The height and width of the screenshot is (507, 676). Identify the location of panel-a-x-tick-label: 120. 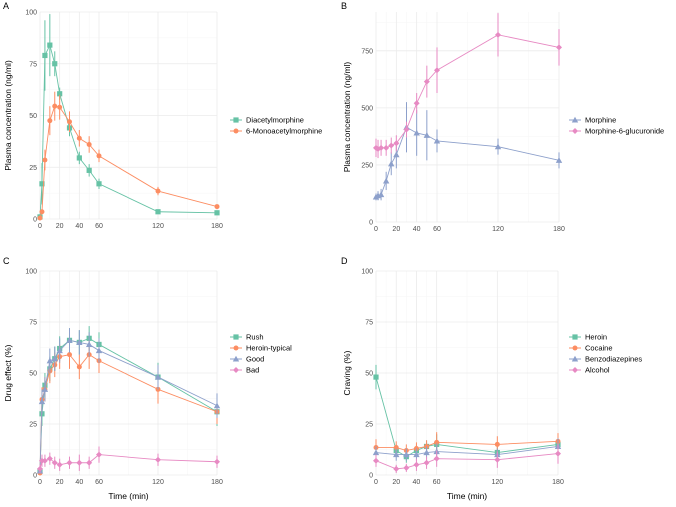
(158, 226).